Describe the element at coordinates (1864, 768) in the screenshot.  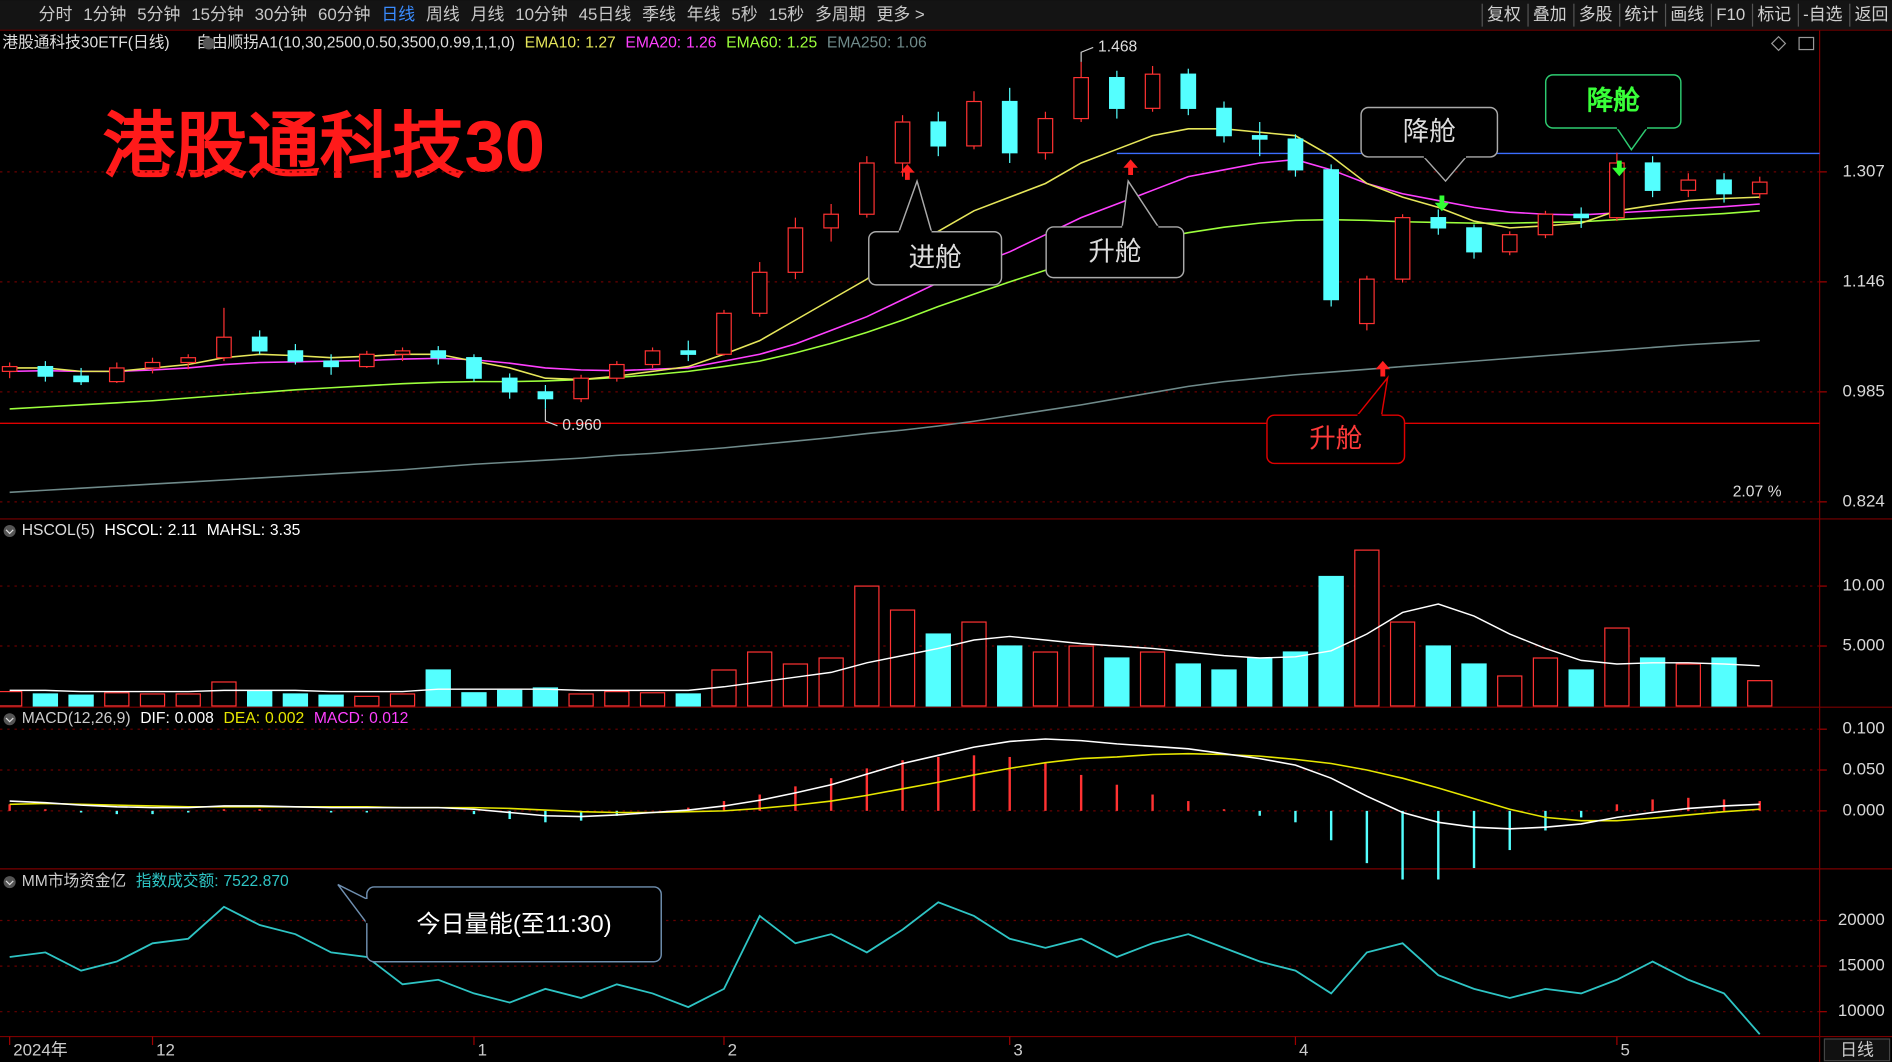
I see `y-tick-label: 0.050` at that location.